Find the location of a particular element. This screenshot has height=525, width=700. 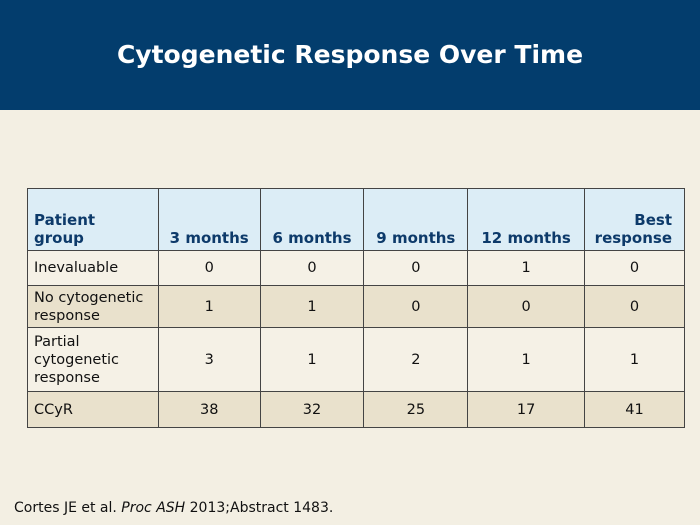

row-group-label: CCyR is located at coordinates (93, 409).